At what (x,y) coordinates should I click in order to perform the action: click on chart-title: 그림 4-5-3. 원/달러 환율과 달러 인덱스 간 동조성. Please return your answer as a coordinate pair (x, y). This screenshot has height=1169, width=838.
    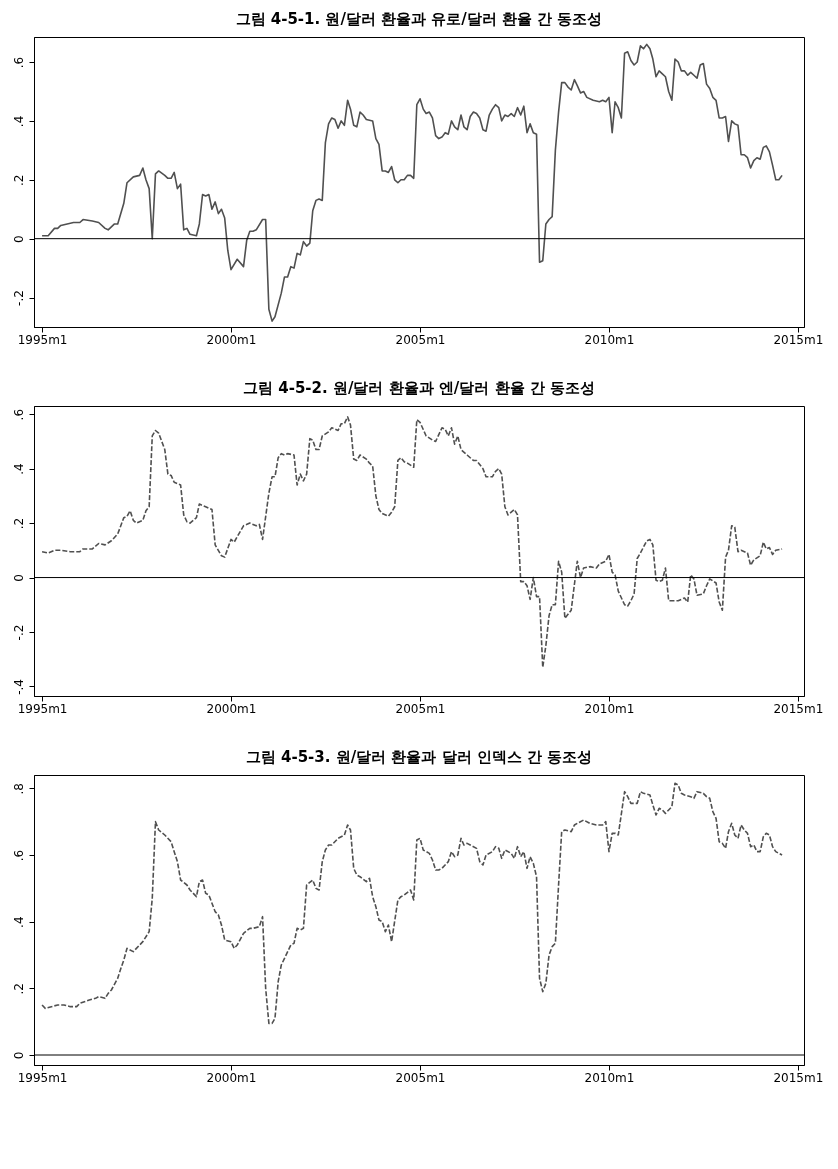
    Looking at the image, I should click on (419, 757).